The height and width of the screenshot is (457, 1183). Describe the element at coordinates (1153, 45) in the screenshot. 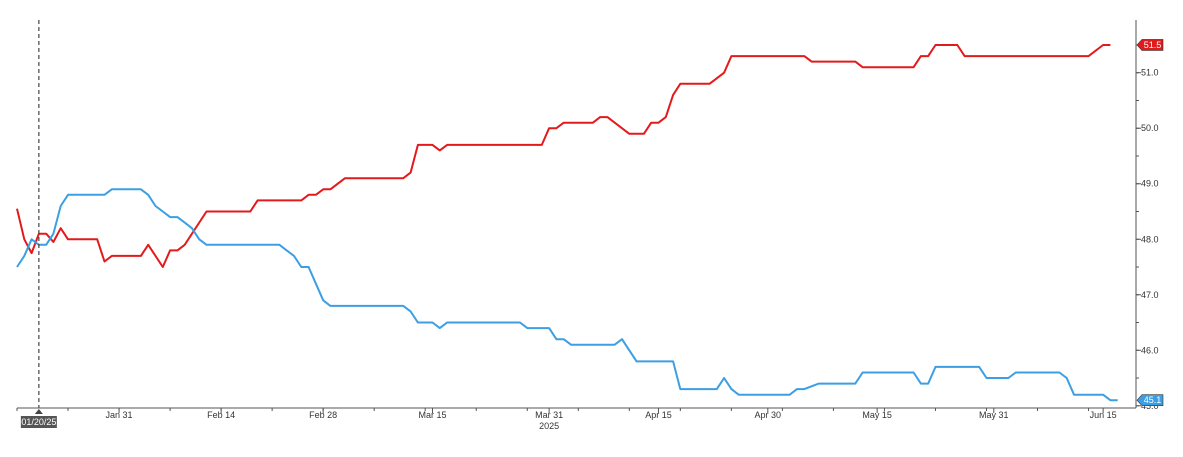

I see `last-value-label-1: 51.5` at that location.